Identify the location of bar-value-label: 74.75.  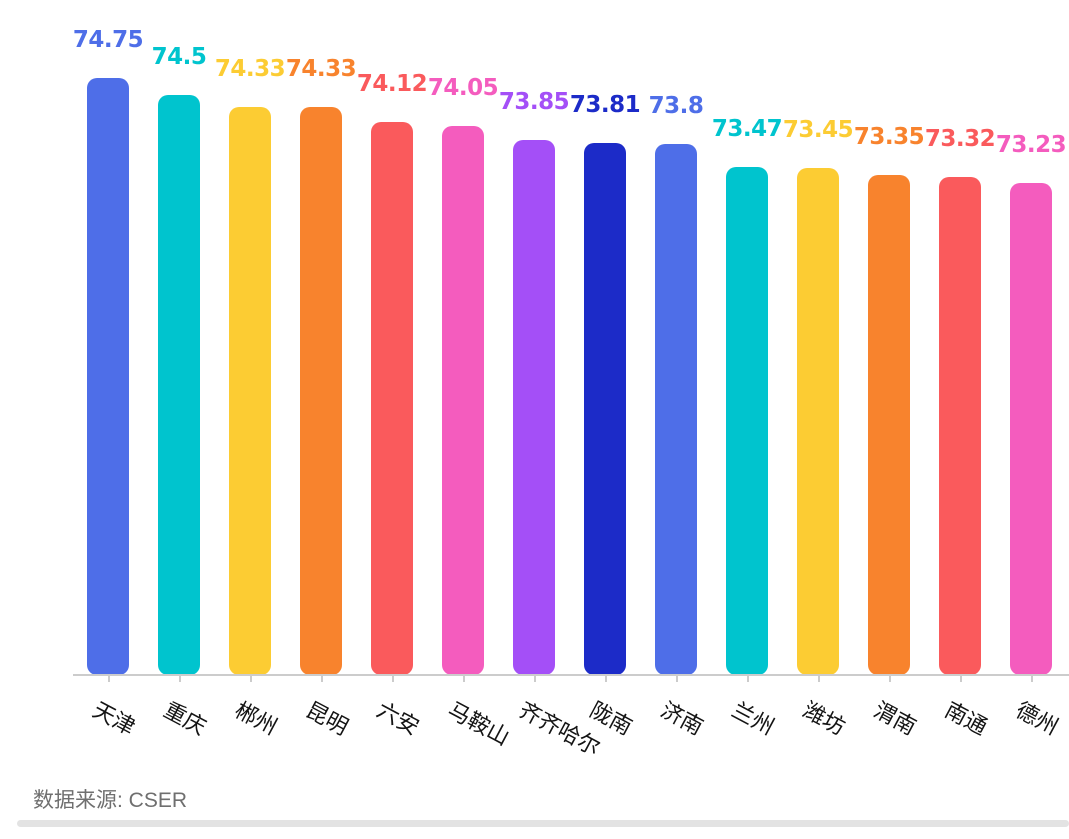
(108, 40).